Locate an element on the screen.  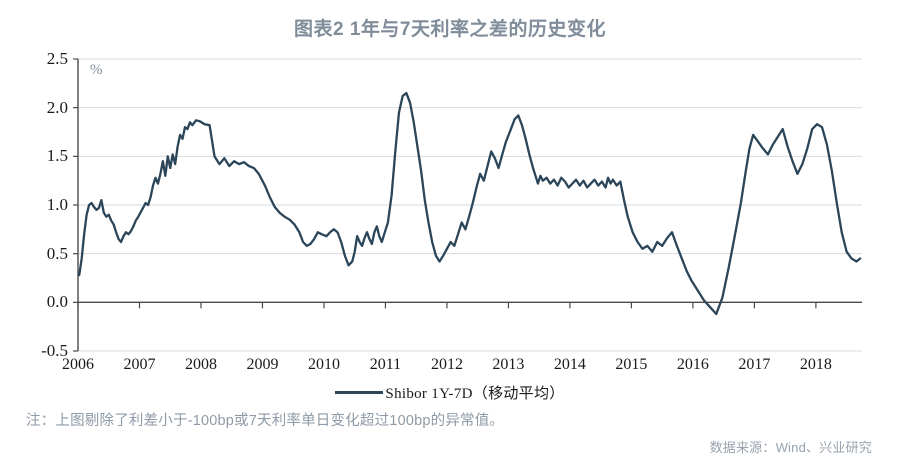
x-axis-tick-label: 2006 is located at coordinates (78, 364).